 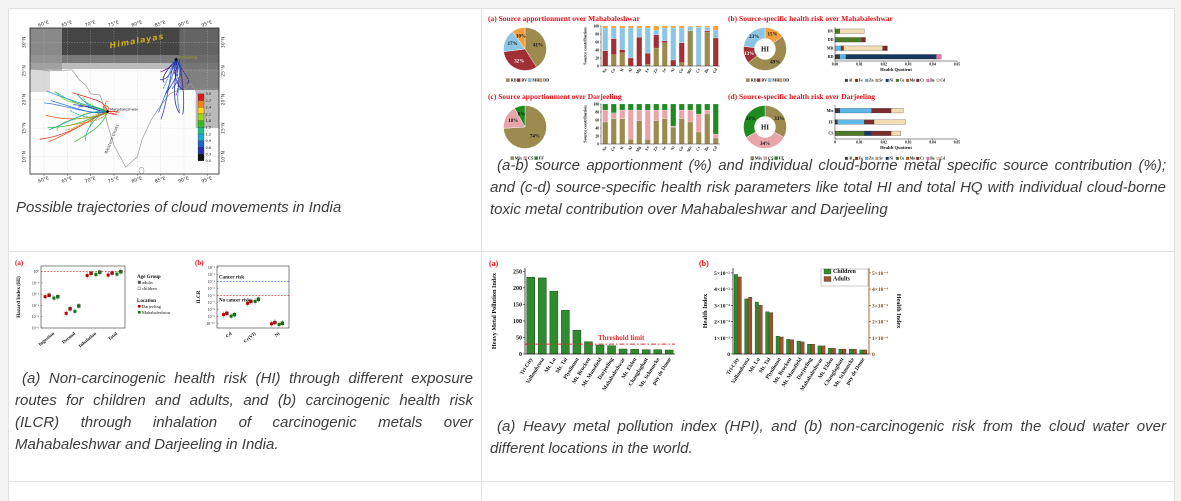 What do you see at coordinates (722, 339) in the screenshot?
I see `svg-text: 1×10⁻²` at bounding box center [722, 339].